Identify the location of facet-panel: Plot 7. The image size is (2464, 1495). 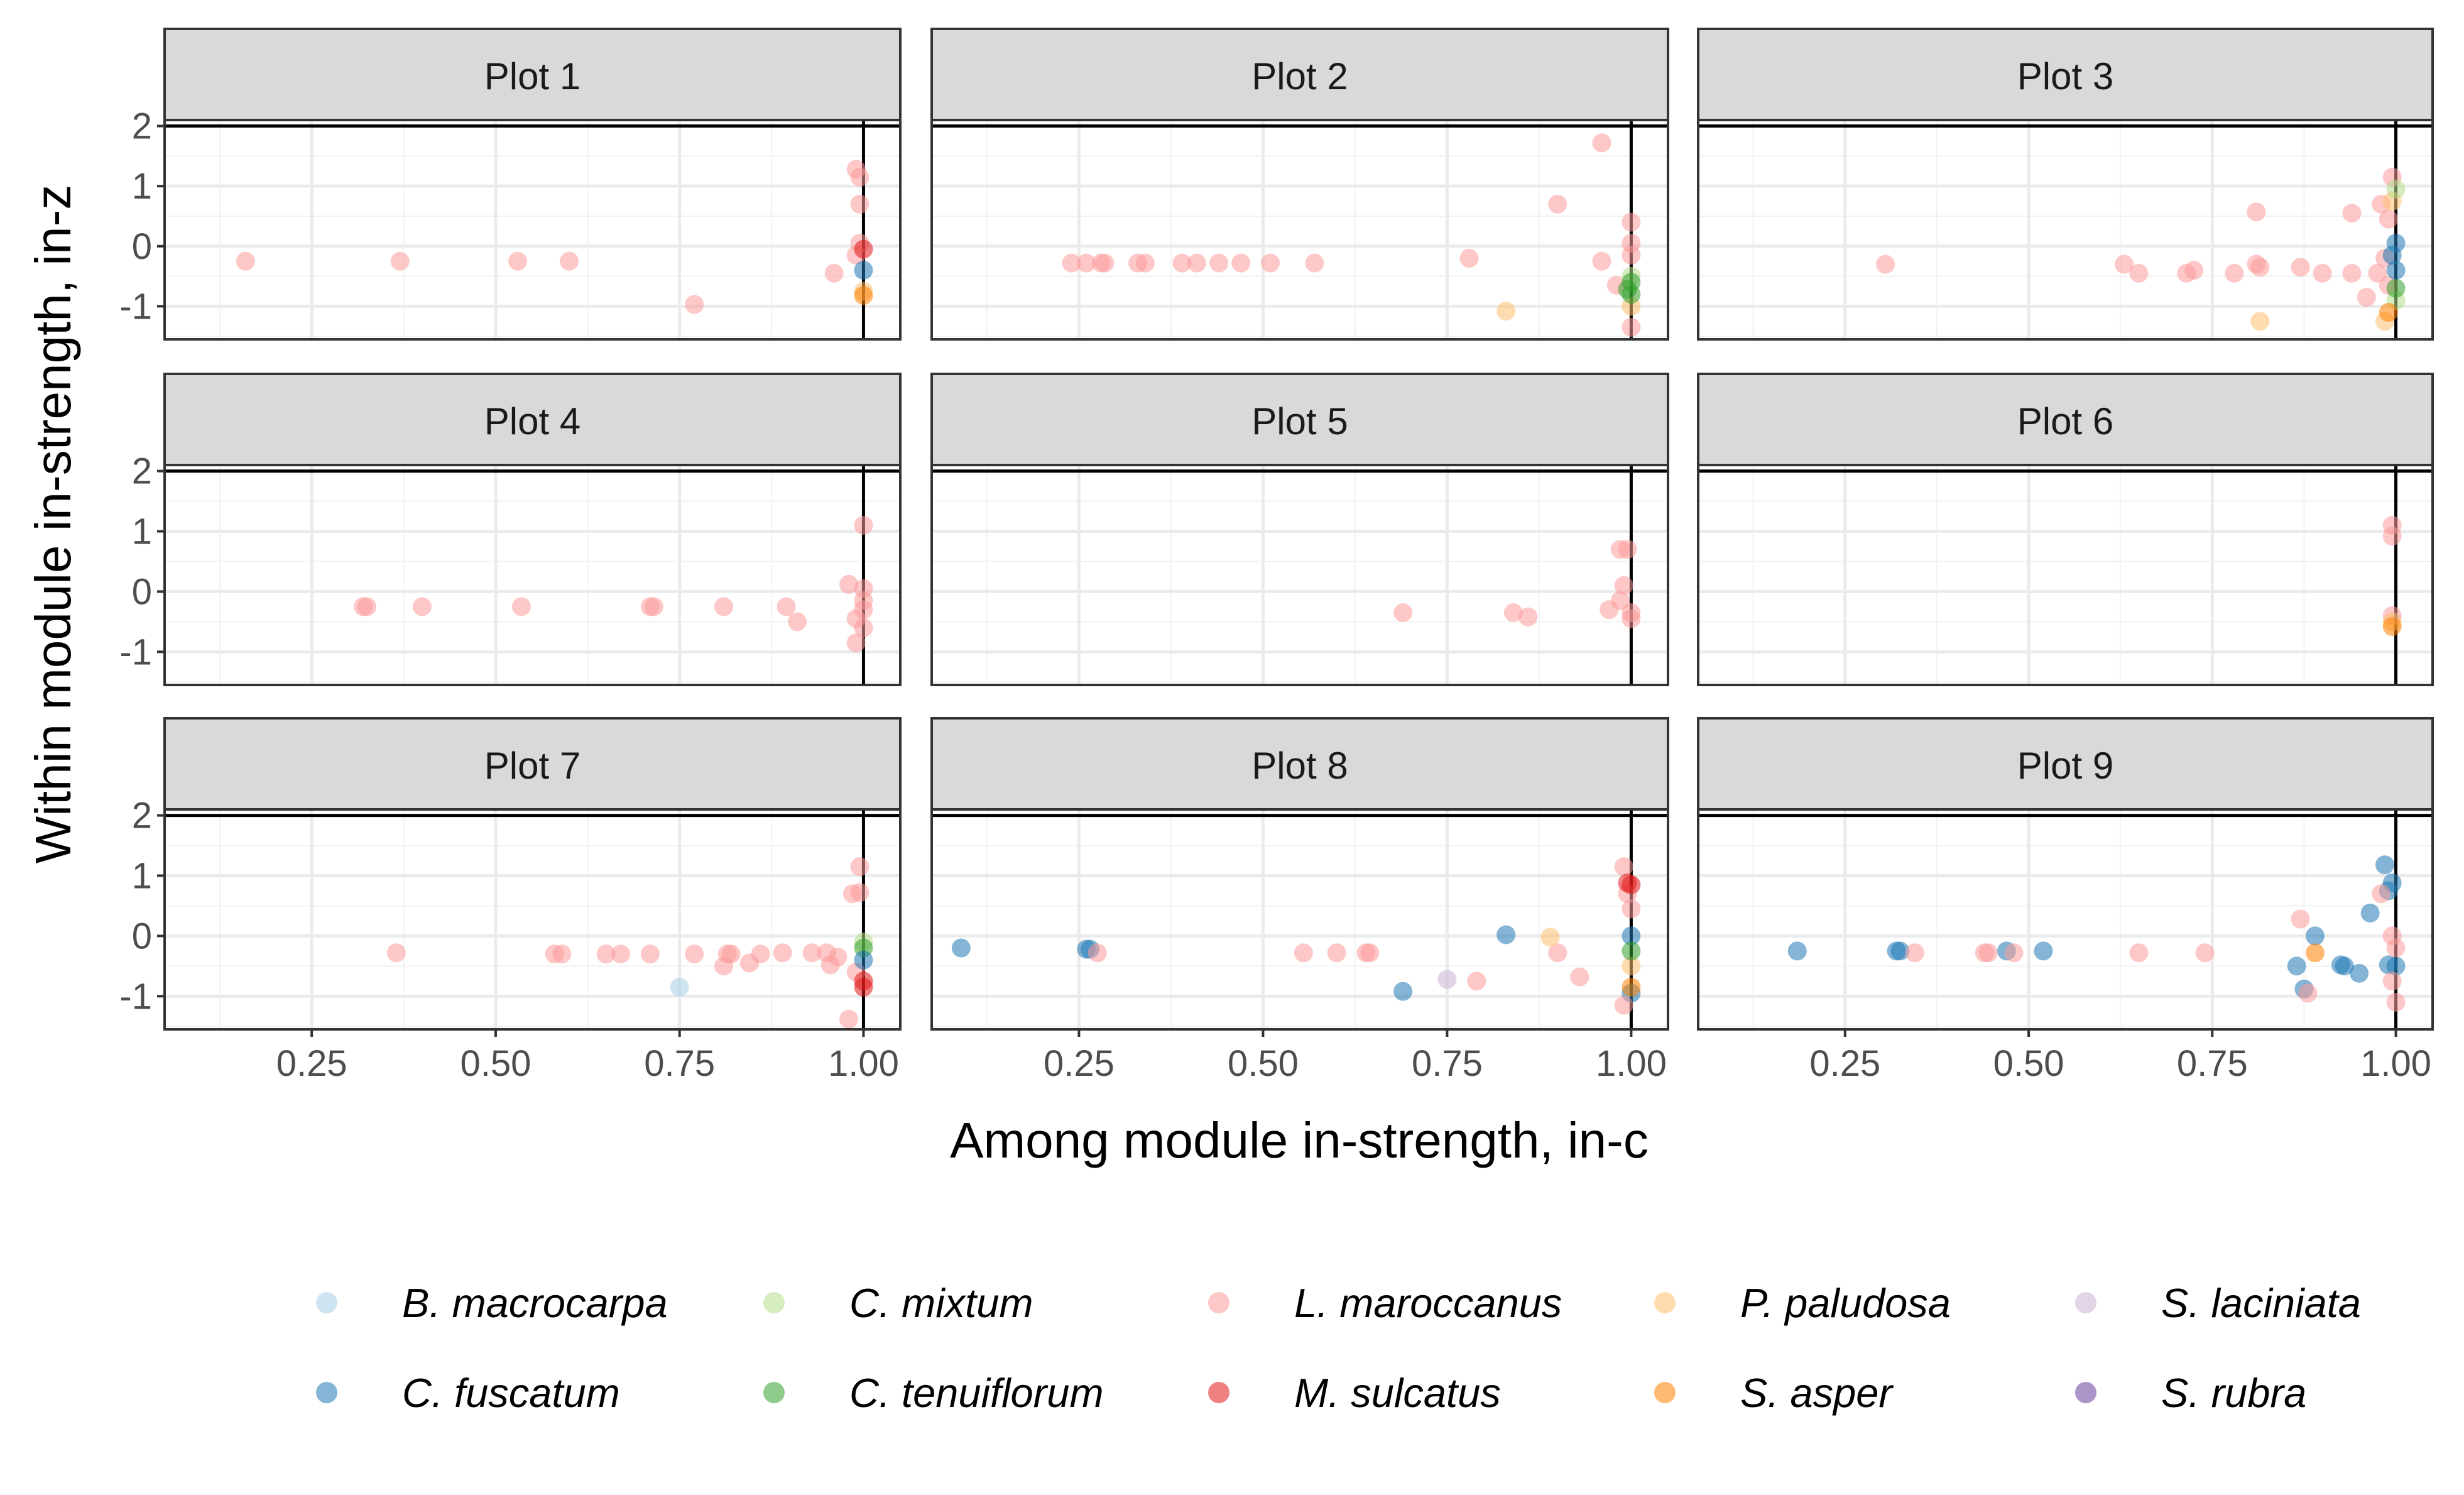
(532, 874).